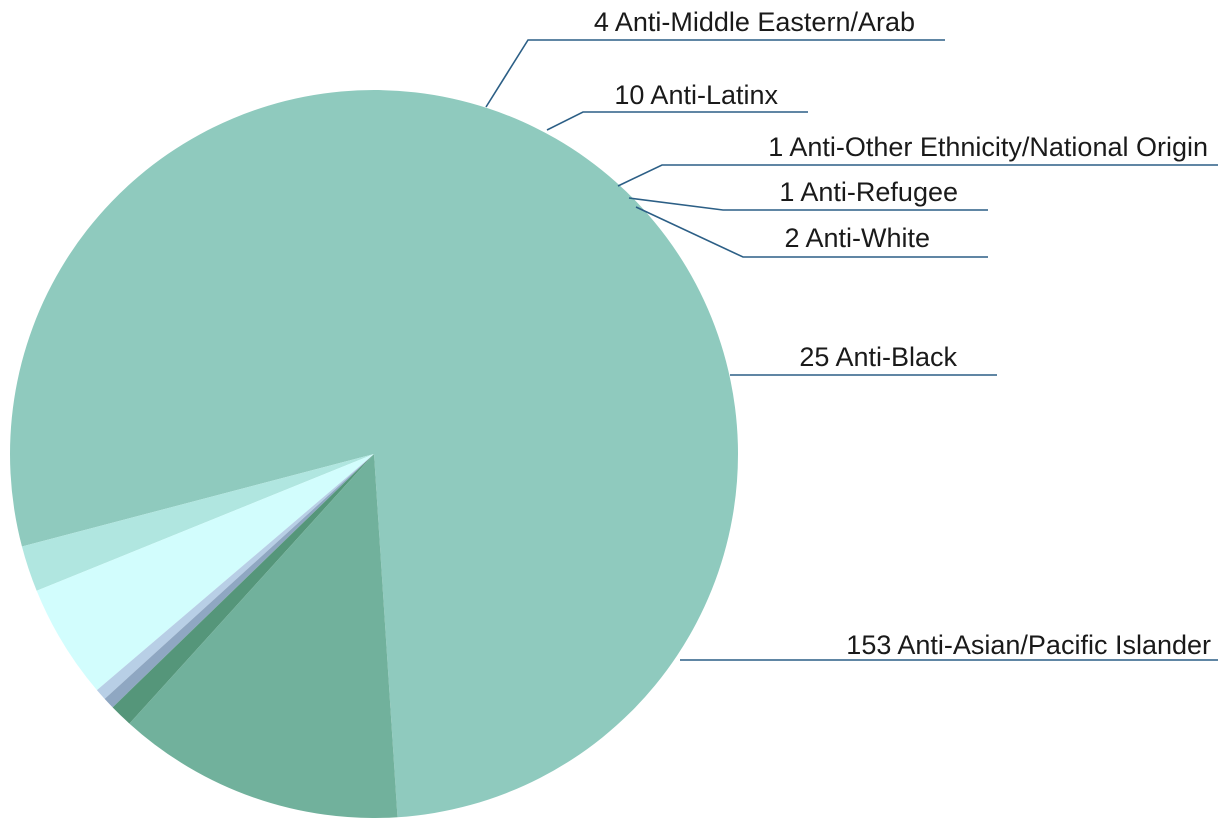 The height and width of the screenshot is (818, 1220). What do you see at coordinates (754, 22) in the screenshot?
I see `slice-label: 4 Anti-Middle Eastern/Arab` at bounding box center [754, 22].